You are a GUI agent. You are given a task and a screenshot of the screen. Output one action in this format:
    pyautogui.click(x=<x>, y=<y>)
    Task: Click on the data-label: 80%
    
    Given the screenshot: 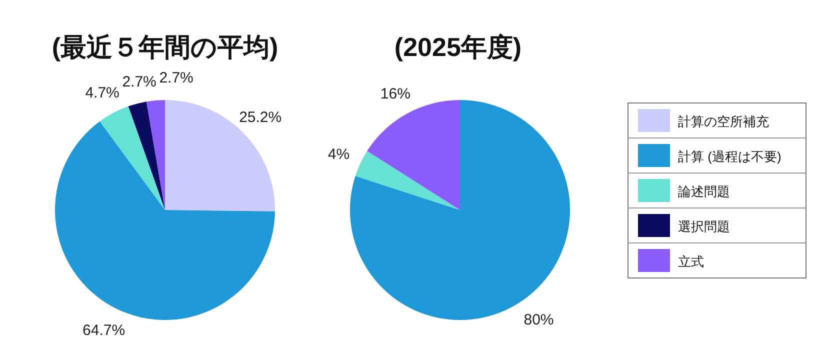 What is the action you would take?
    pyautogui.click(x=539, y=319)
    